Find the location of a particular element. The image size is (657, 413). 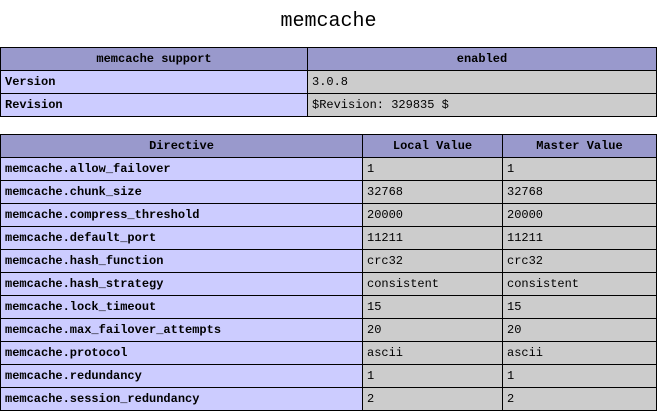

master-value-cell: ascii is located at coordinates (579, 353).